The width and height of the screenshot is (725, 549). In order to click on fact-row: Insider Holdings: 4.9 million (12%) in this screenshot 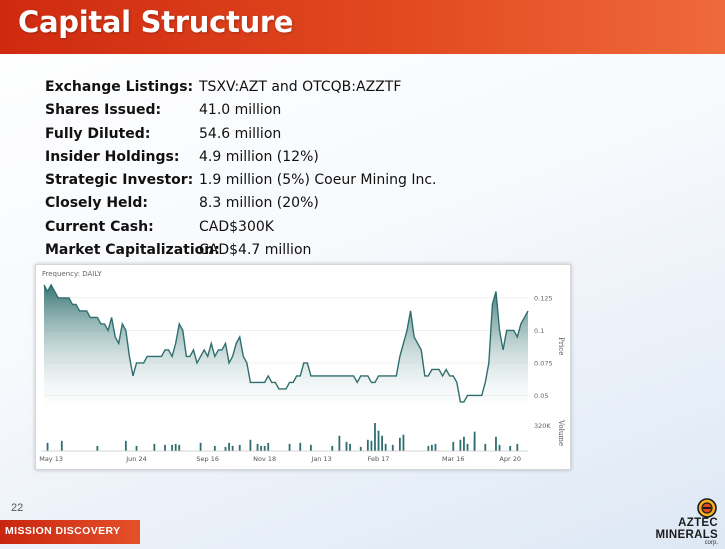, I will do `click(241, 157)`.